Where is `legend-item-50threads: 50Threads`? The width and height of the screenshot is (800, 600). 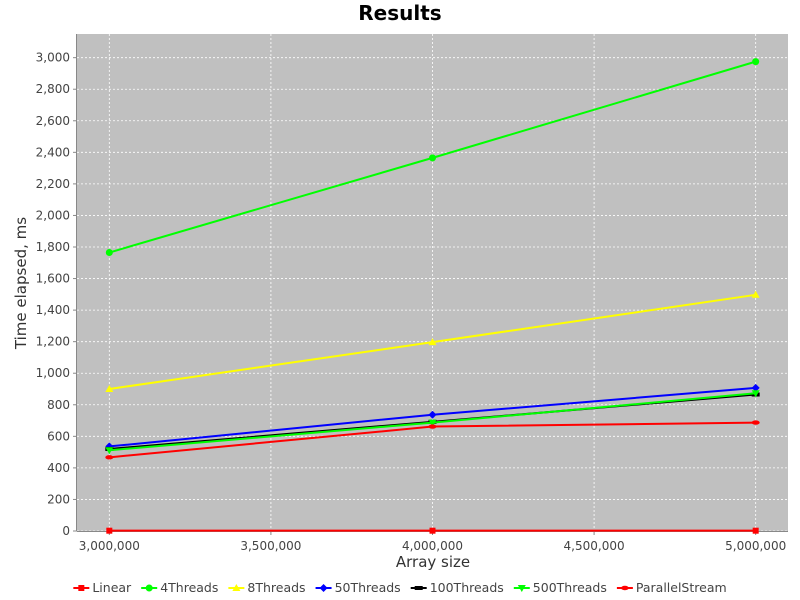 legend-item-50threads: 50Threads is located at coordinates (358, 587).